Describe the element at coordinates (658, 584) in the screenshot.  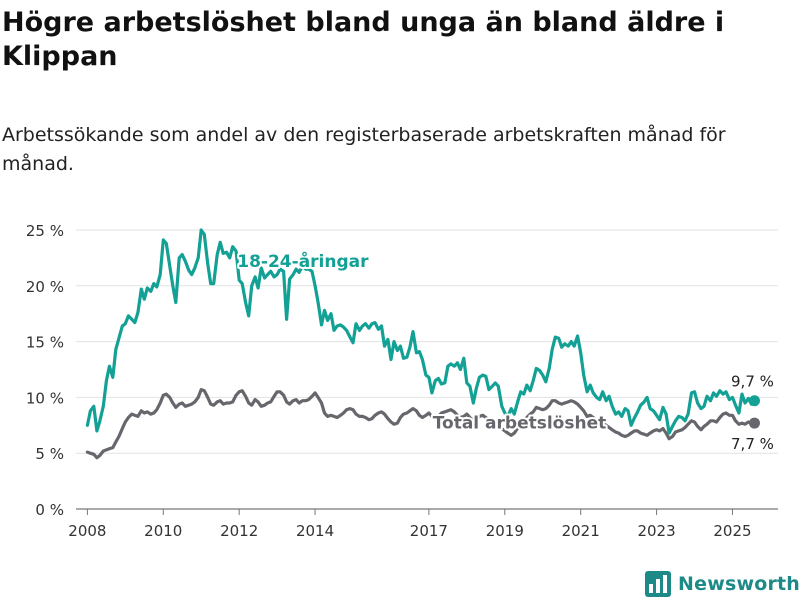
I see `chart-bars-icon` at that location.